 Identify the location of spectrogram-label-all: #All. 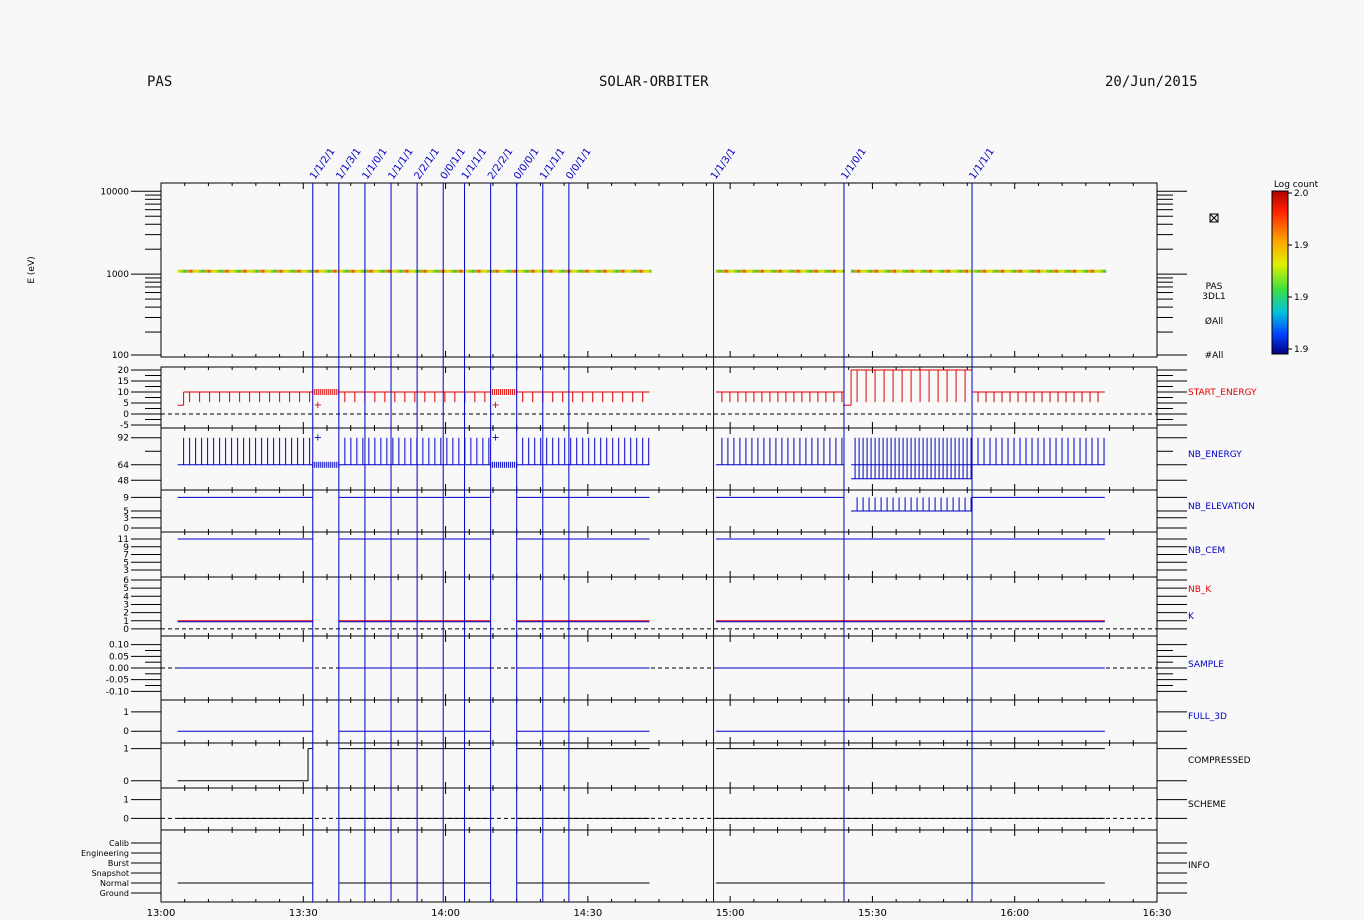
(1214, 356).